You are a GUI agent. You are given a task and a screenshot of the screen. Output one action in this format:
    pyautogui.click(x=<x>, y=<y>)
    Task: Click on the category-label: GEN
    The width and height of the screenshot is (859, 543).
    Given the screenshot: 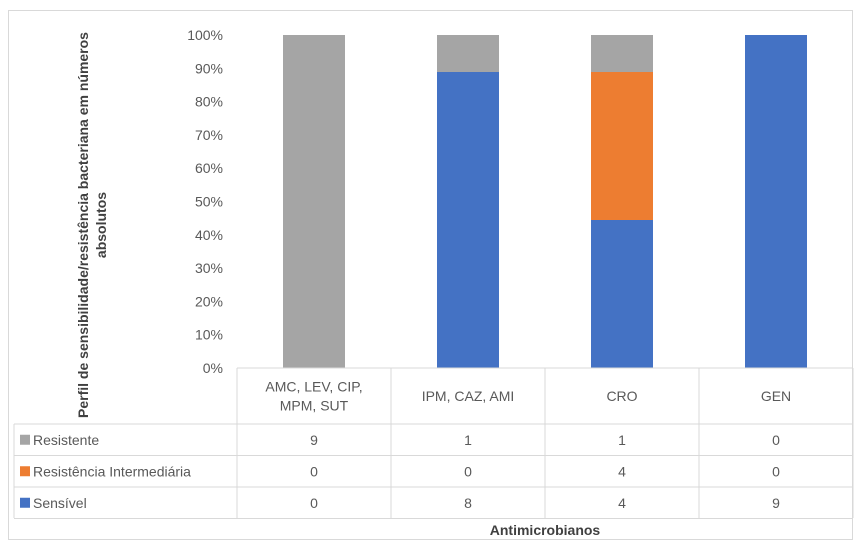 What is the action you would take?
    pyautogui.click(x=776, y=396)
    